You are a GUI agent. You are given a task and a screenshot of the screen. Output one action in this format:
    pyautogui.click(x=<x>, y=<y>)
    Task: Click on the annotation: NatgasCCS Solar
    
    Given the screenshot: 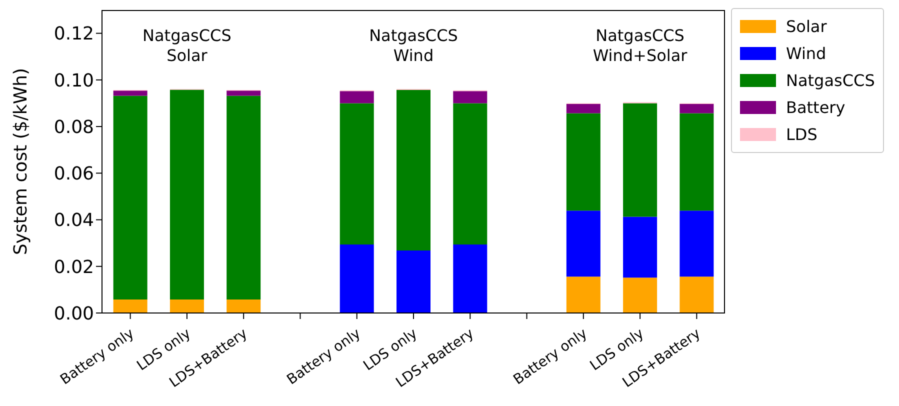 What is the action you would take?
    pyautogui.click(x=187, y=45)
    